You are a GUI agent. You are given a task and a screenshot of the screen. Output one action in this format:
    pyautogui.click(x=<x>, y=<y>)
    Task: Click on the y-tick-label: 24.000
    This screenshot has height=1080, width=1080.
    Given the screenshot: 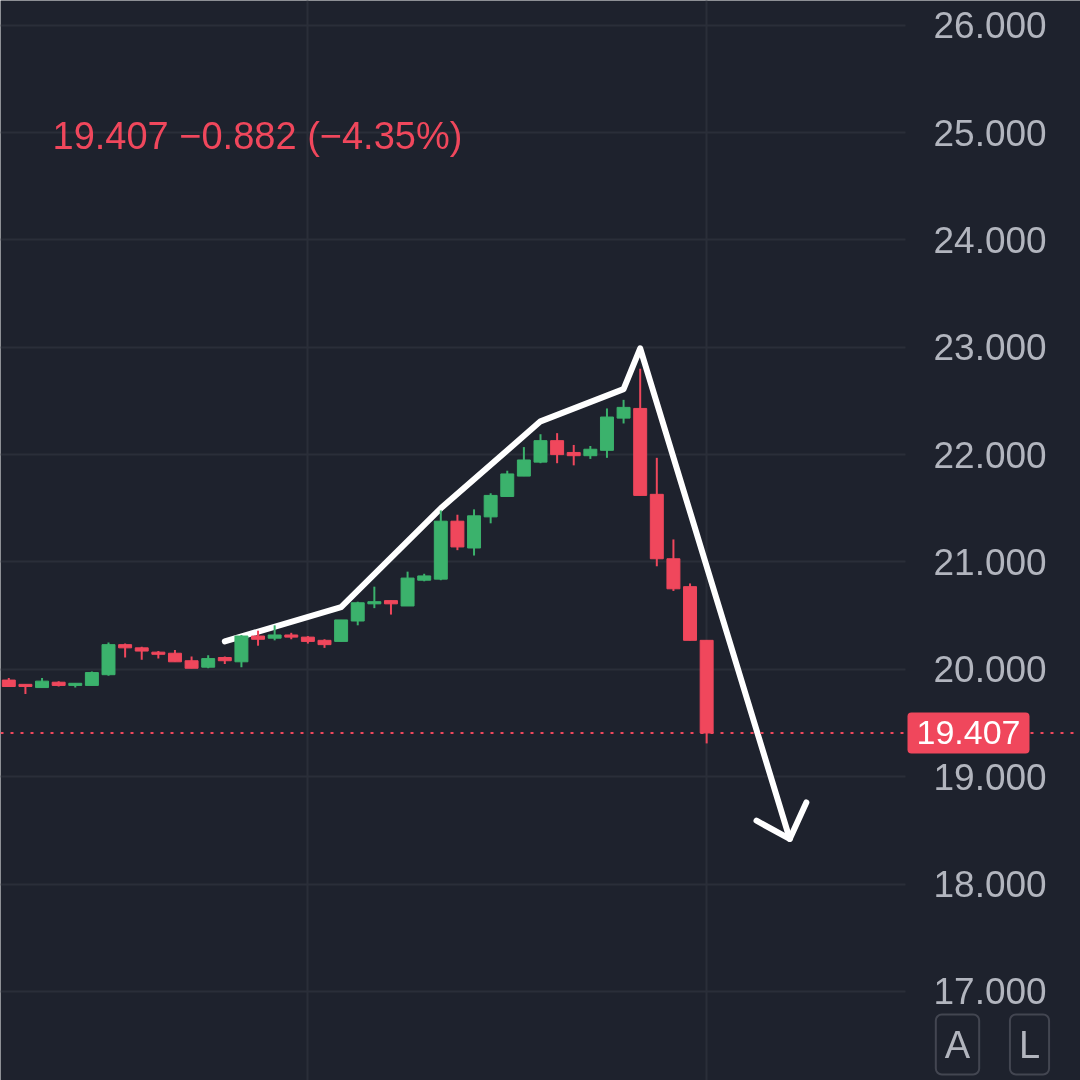 What is the action you would take?
    pyautogui.click(x=990, y=240)
    